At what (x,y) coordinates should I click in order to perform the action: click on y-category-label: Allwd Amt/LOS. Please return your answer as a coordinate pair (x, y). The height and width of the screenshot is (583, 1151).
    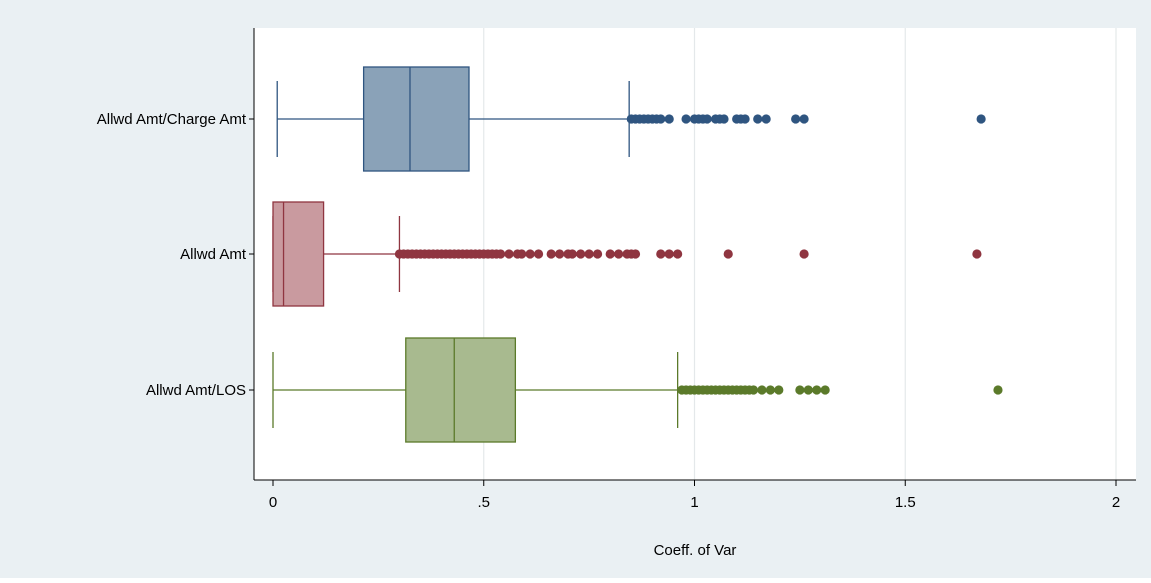
    Looking at the image, I should click on (196, 390).